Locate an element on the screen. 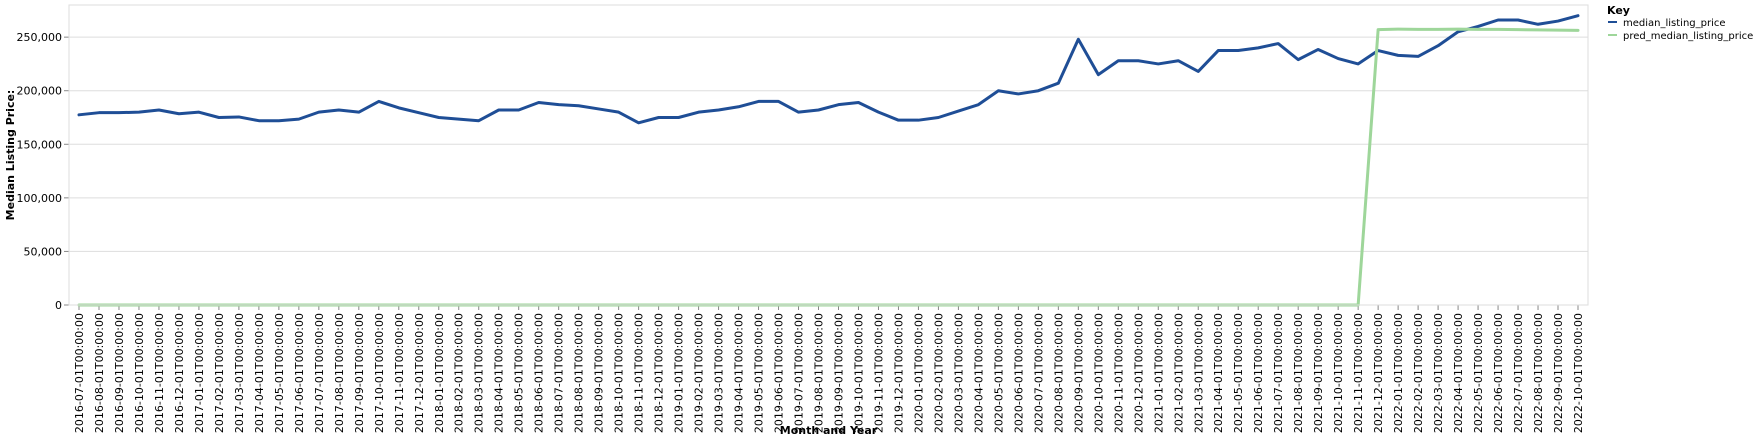  x-tick-label: 2016-09-01T00:00:00 is located at coordinates (119, 373).